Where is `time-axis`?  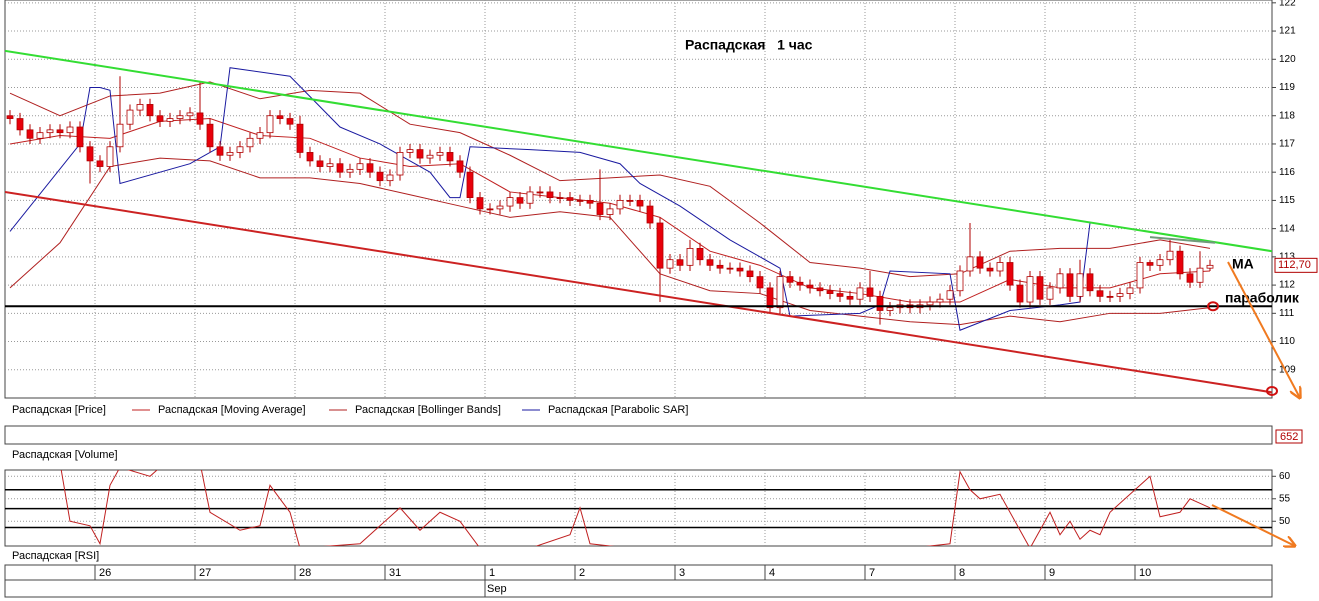
time-axis is located at coordinates (638, 581).